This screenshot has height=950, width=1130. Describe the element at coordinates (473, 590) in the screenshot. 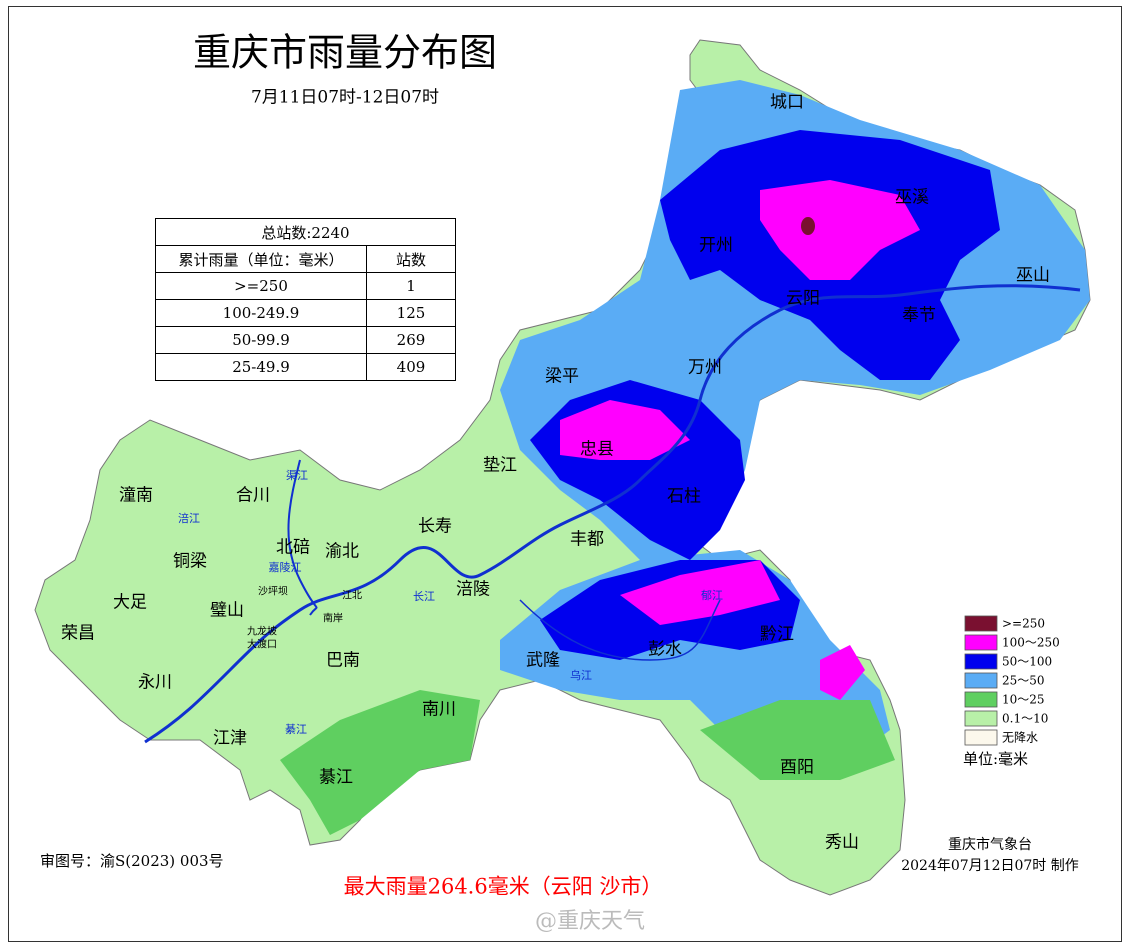

I see `place-label: 涪陵` at that location.